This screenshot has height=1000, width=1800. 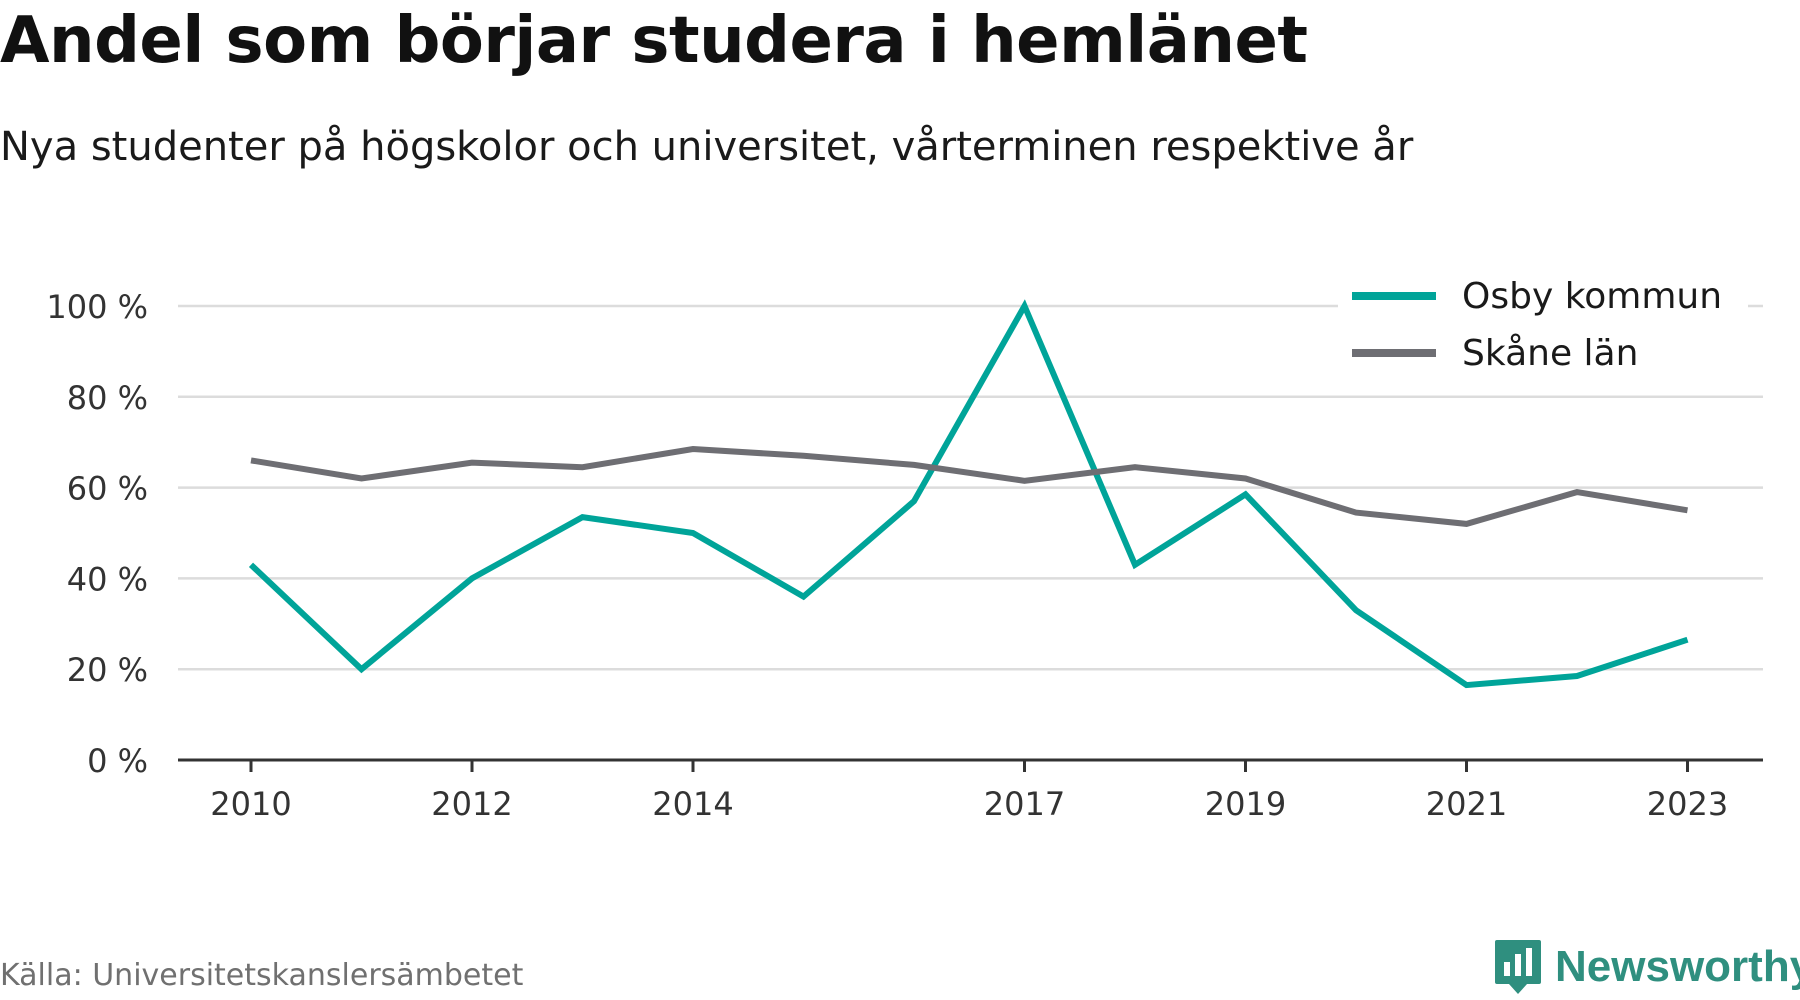 I want to click on x-axis: 2010 2012 2014 2017 2019 2021 2023, so click(x=970, y=790).